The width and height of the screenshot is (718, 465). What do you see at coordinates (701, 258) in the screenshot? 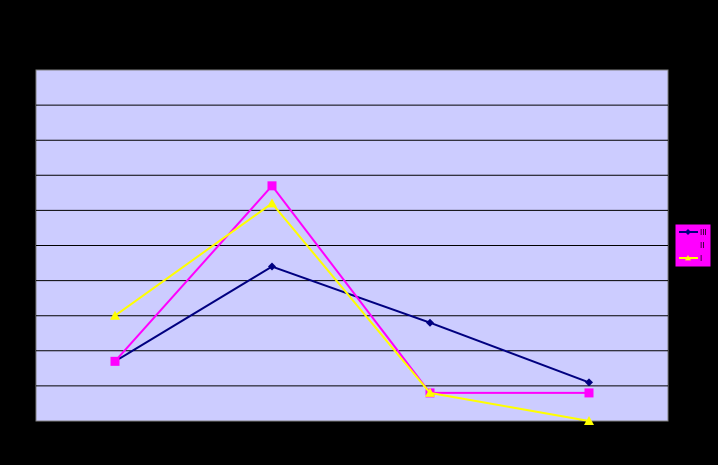
I see `legend-label-I: I` at bounding box center [701, 258].